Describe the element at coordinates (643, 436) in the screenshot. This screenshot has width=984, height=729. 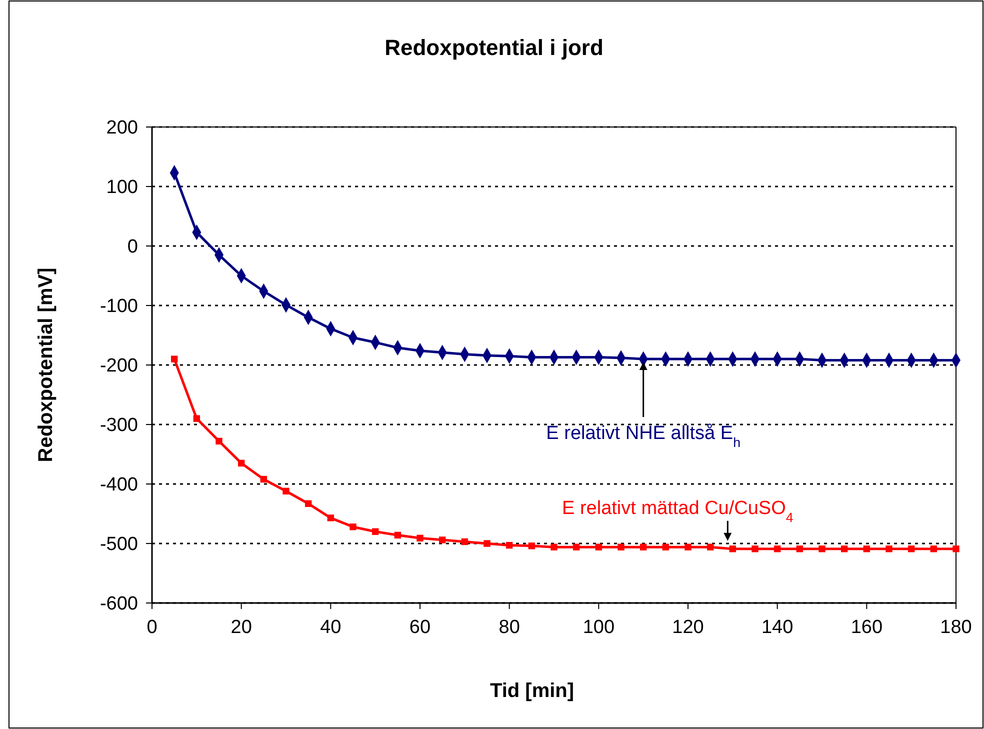
I see `text: E relativt NHE alltså E$_{h}$` at that location.